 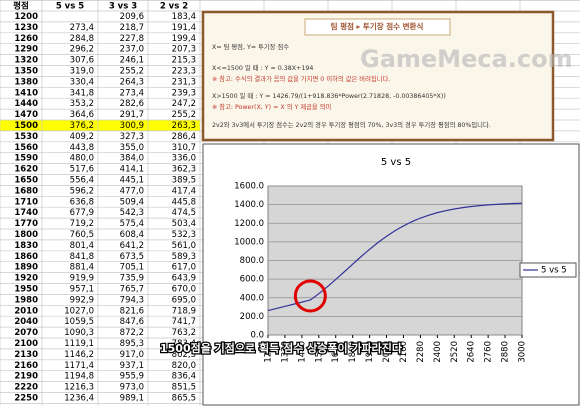 What do you see at coordinates (370, 352) in the screenshot?
I see `x-tick-label: 1920` at bounding box center [370, 352].